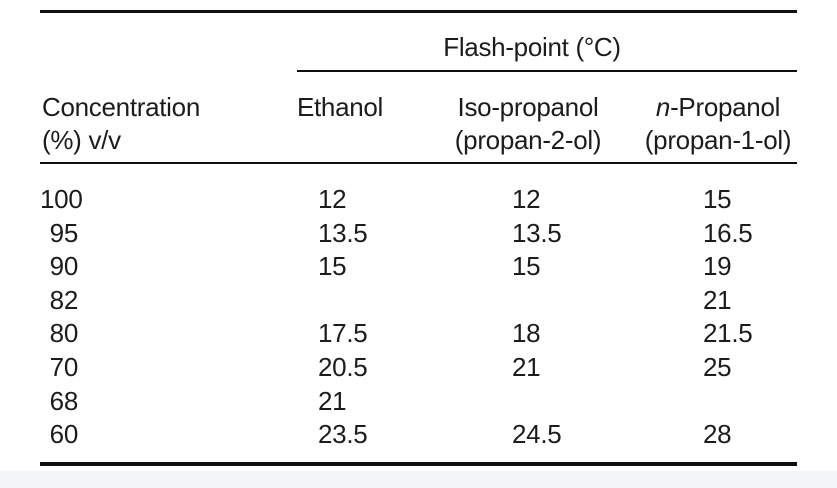 The height and width of the screenshot is (488, 837). Describe the element at coordinates (418, 334) in the screenshot. I see `table-row: 80 17.5 18 21.5` at that location.